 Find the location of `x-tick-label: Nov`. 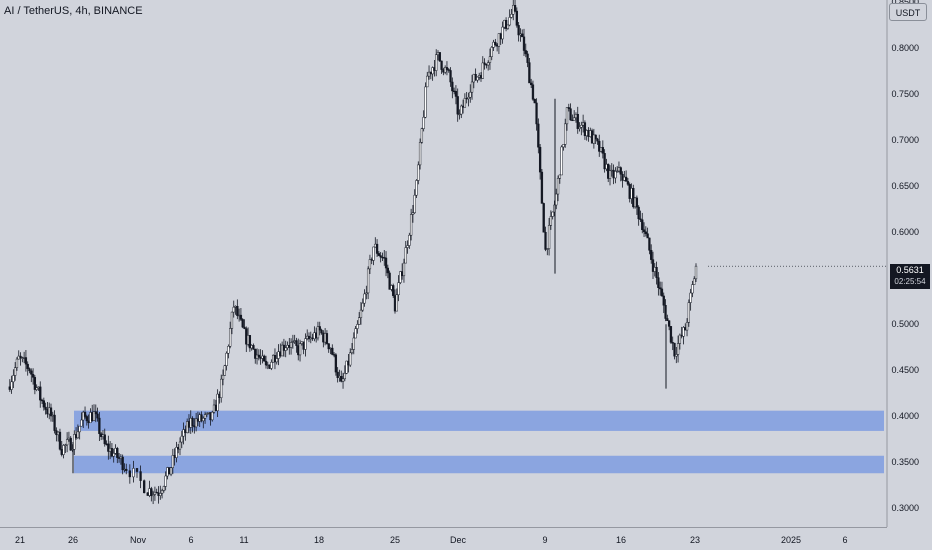

x-tick-label: Nov is located at coordinates (138, 540).